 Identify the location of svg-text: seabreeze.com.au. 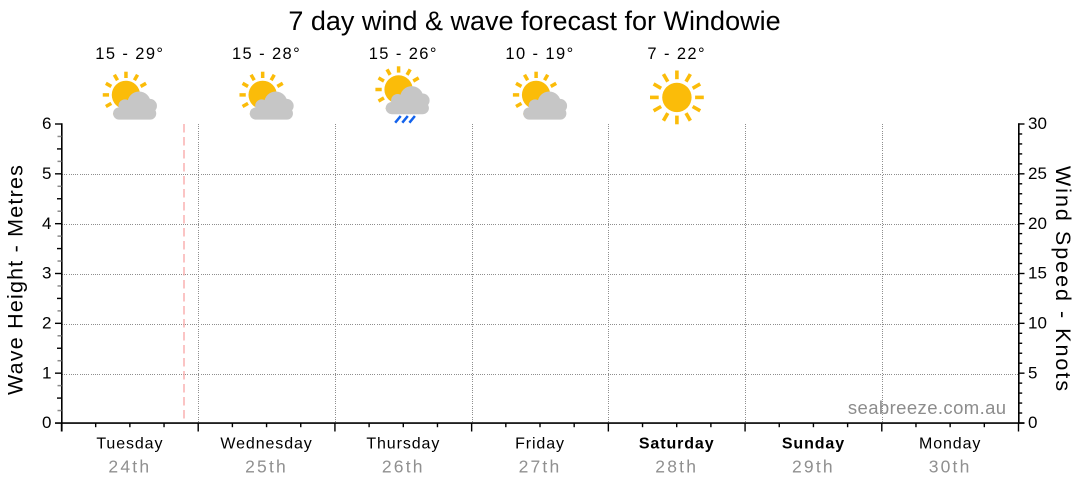
(927, 407).